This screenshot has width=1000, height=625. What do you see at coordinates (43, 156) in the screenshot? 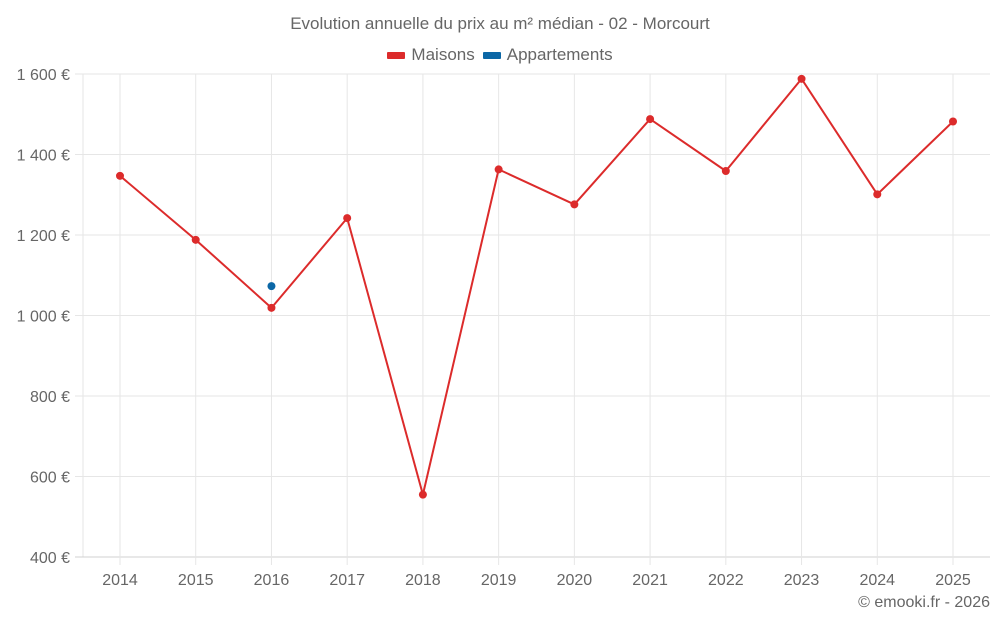
I see `y-tick-label: 1 400 €` at bounding box center [43, 156].